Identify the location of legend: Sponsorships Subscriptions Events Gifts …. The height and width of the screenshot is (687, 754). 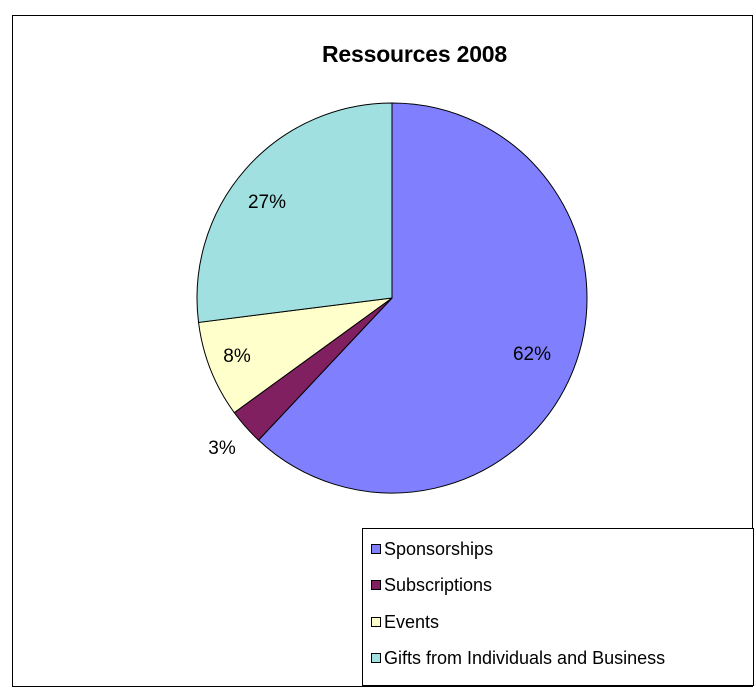
(558, 607).